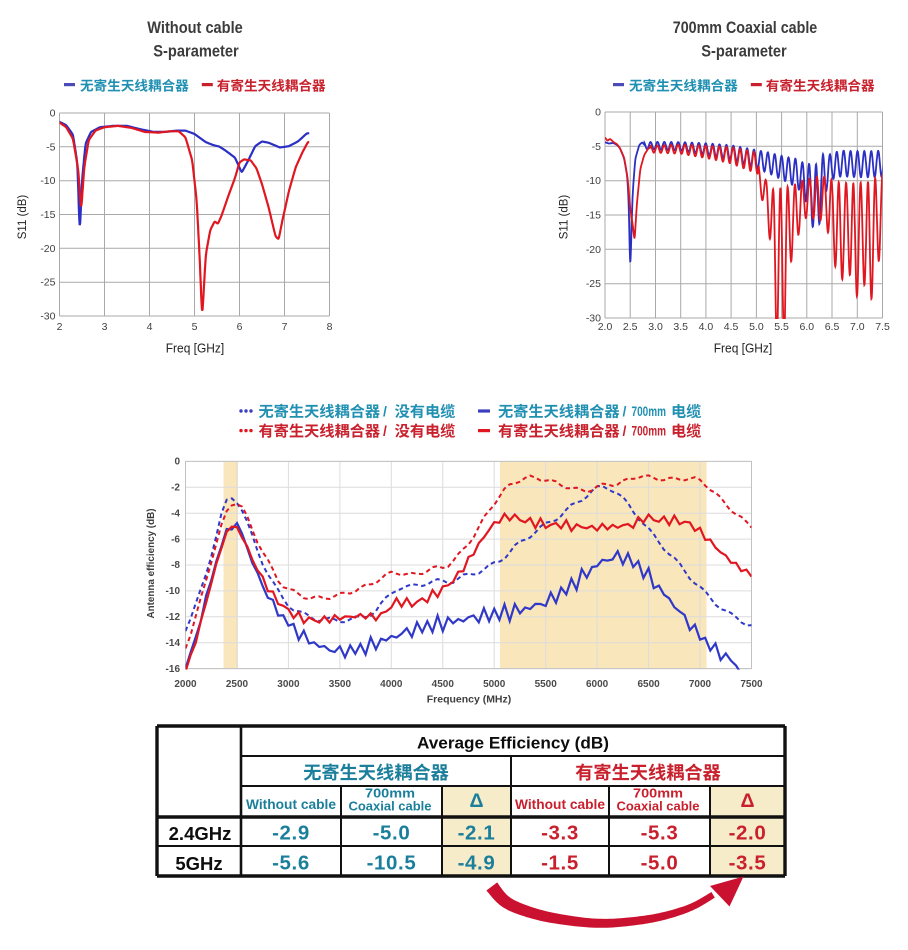 The image size is (908, 950). I want to click on svg-text: 7, so click(285, 327).